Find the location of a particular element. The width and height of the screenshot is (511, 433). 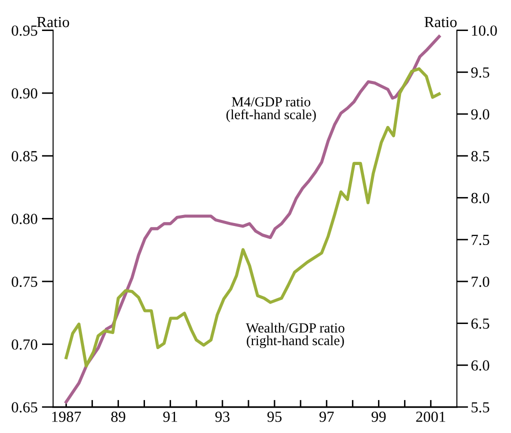

x-tick-label: 95 is located at coordinates (274, 417).